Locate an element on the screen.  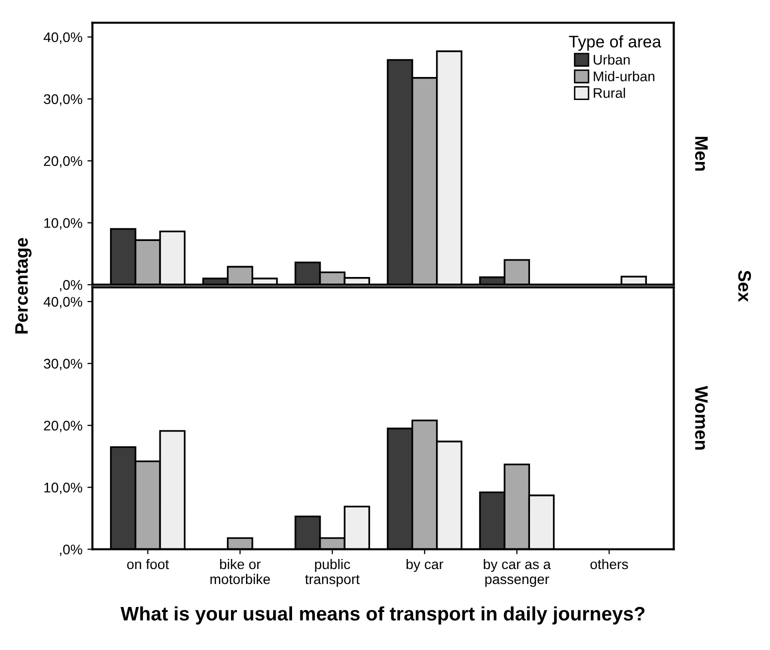
x-tick-label: by car is located at coordinates (425, 565).